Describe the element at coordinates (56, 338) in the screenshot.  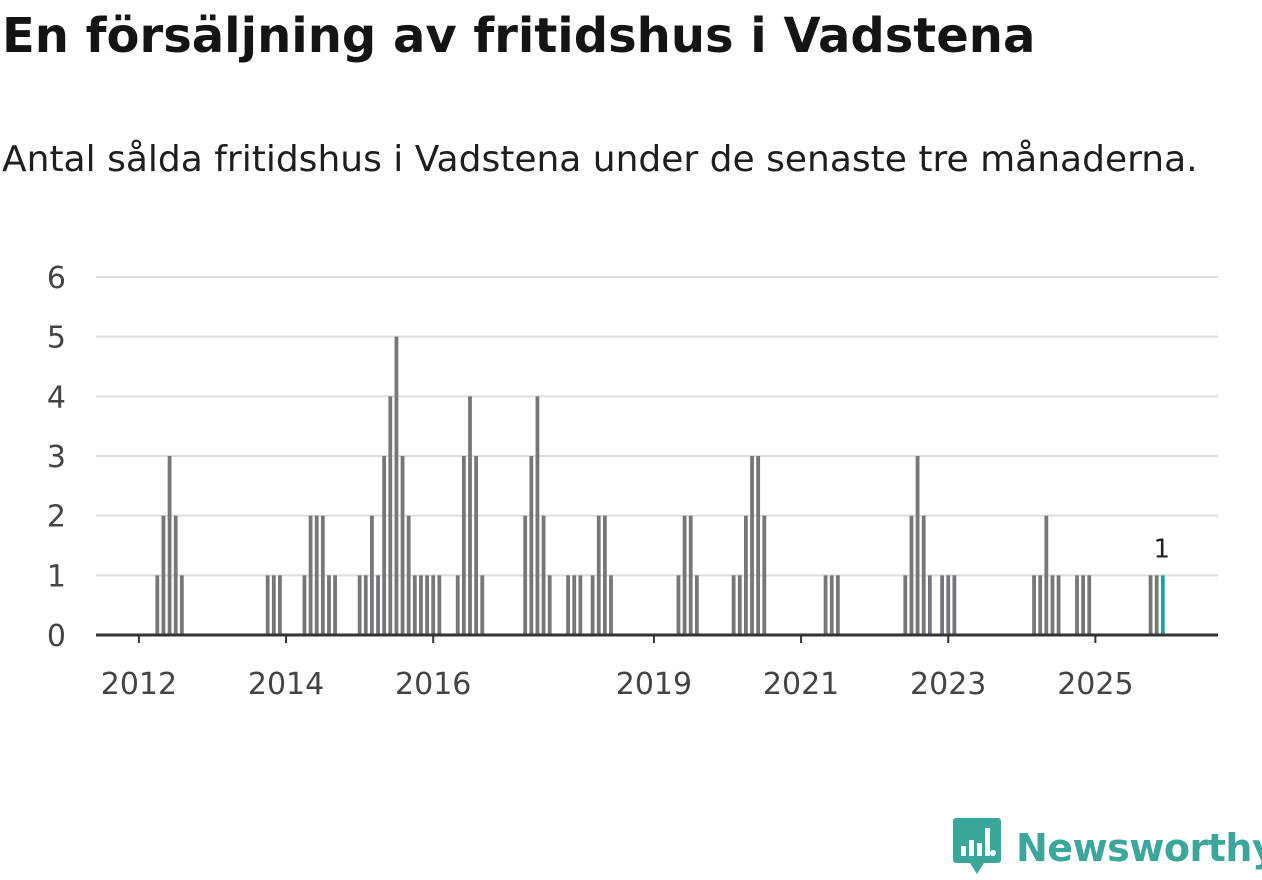
I see `y-tick-label: 5` at that location.